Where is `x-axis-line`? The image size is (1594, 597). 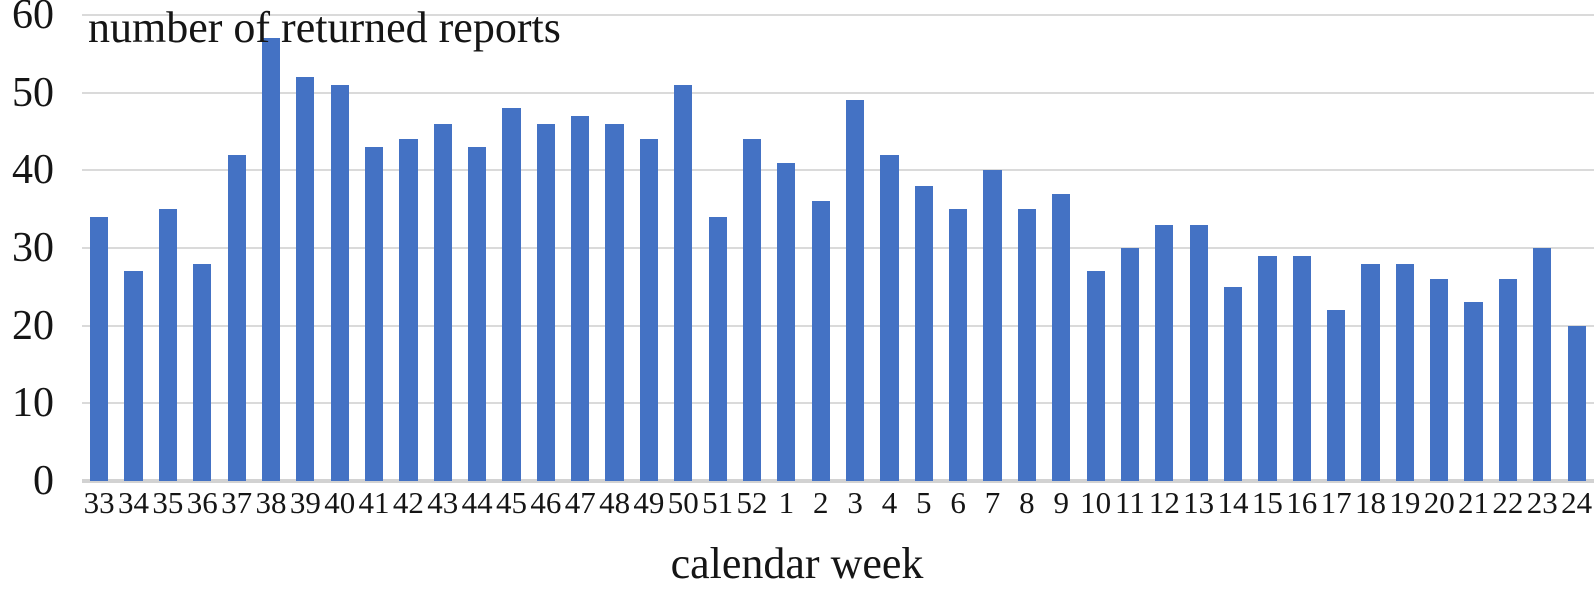 x-axis-line is located at coordinates (838, 481).